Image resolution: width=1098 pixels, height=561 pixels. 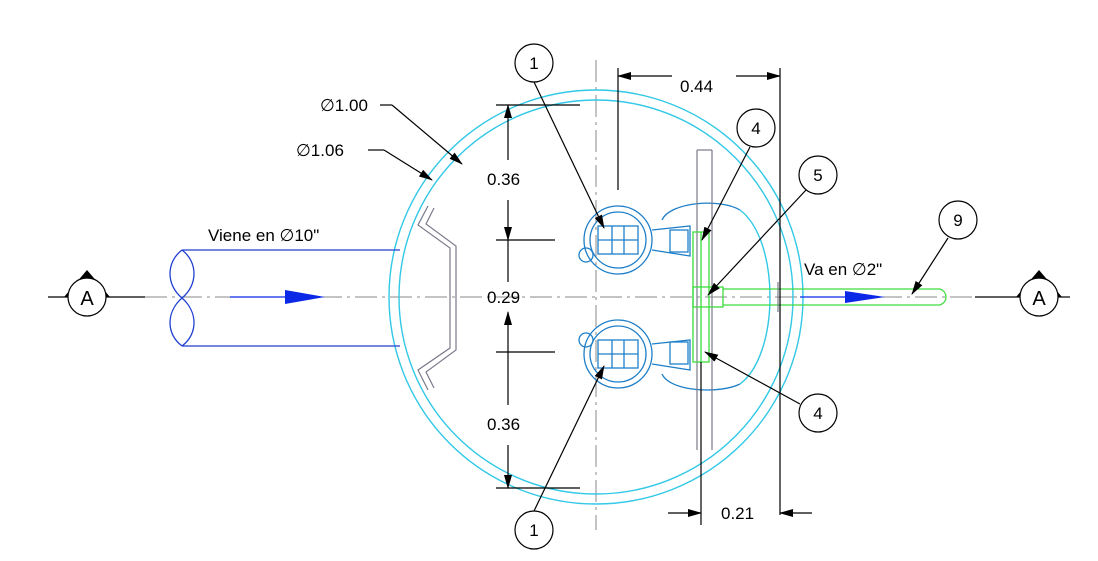 I want to click on inlet-label: Viene en ∅10", so click(x=263, y=235).